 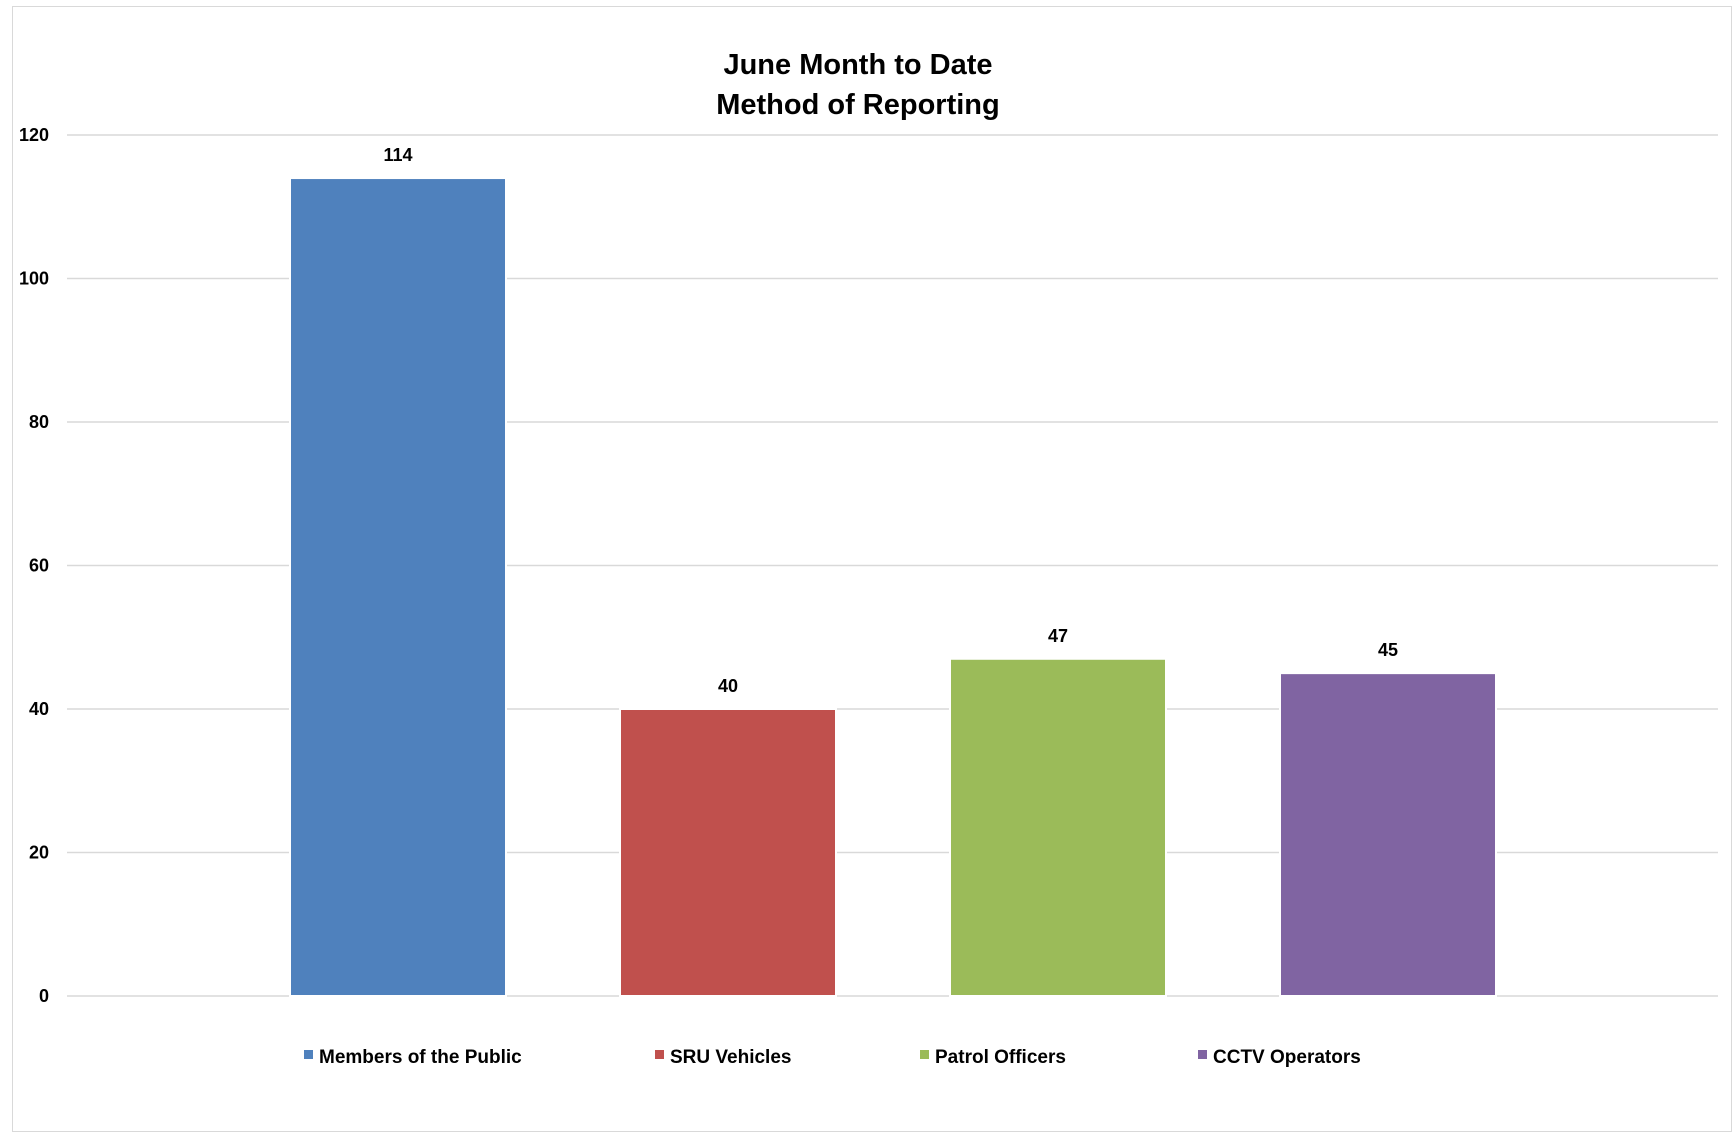 What do you see at coordinates (39, 709) in the screenshot?
I see `y-tick-label: 40` at bounding box center [39, 709].